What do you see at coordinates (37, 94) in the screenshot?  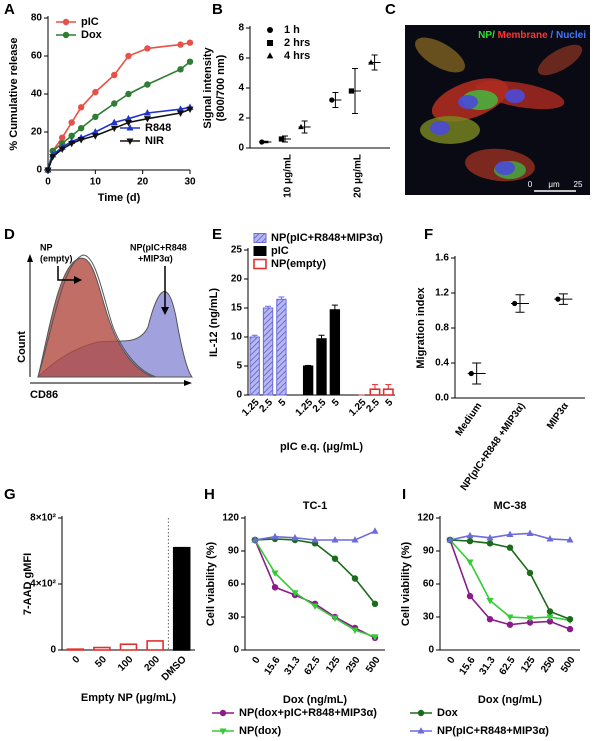 I see `y-tick-label: 40` at bounding box center [37, 94].